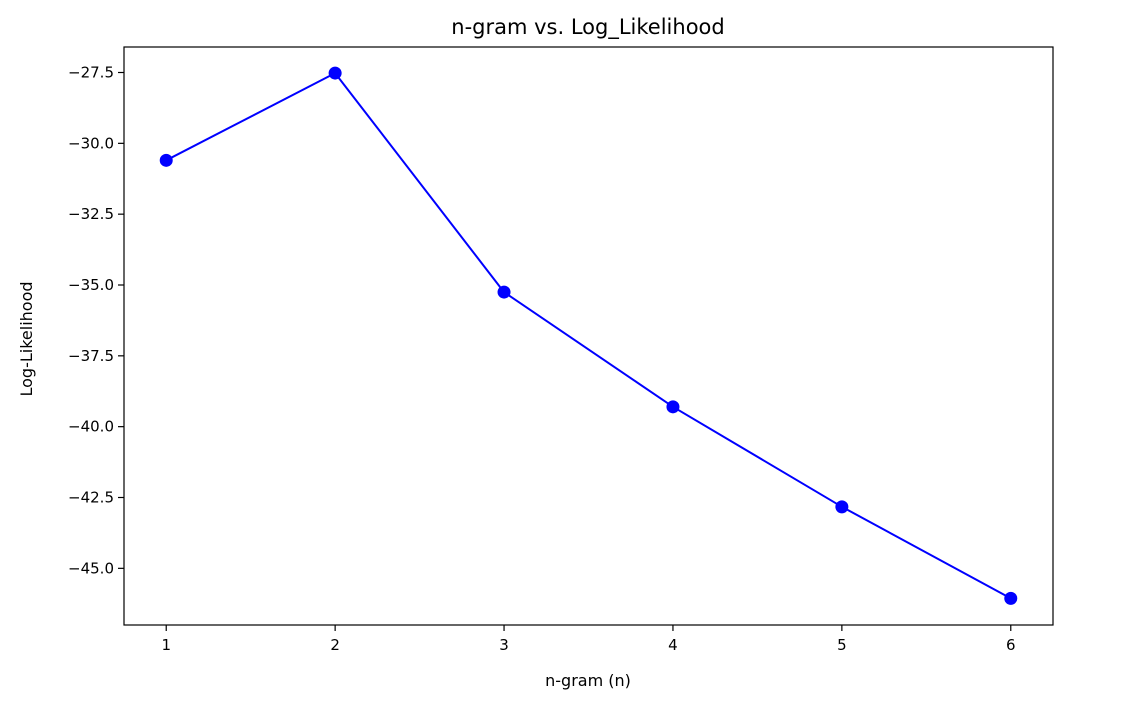  What do you see at coordinates (91, 498) in the screenshot?
I see `y-tick-label: −42.5` at bounding box center [91, 498].